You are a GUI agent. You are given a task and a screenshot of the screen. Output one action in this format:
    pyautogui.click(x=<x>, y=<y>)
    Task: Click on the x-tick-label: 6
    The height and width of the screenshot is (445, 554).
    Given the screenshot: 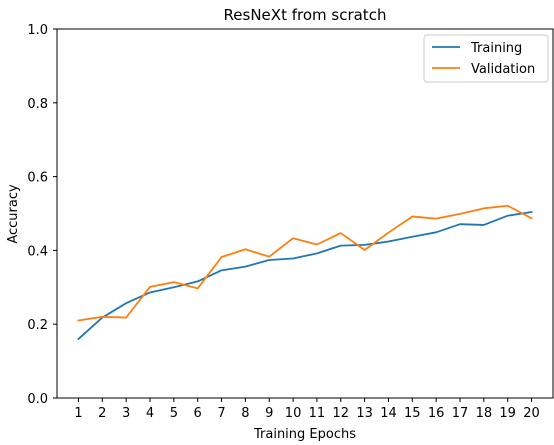 What is the action you would take?
    pyautogui.click(x=198, y=413)
    